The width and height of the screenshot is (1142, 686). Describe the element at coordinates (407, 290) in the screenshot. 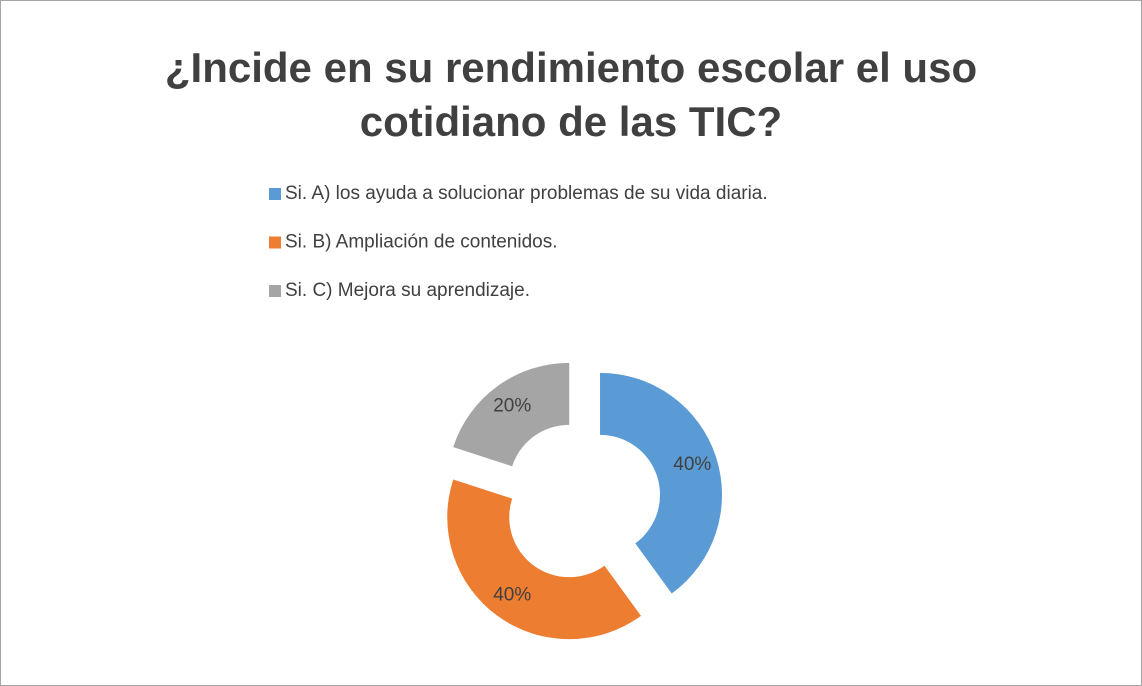

I see `legend-label: Si. C) Mejora su aprendizaje.` at that location.